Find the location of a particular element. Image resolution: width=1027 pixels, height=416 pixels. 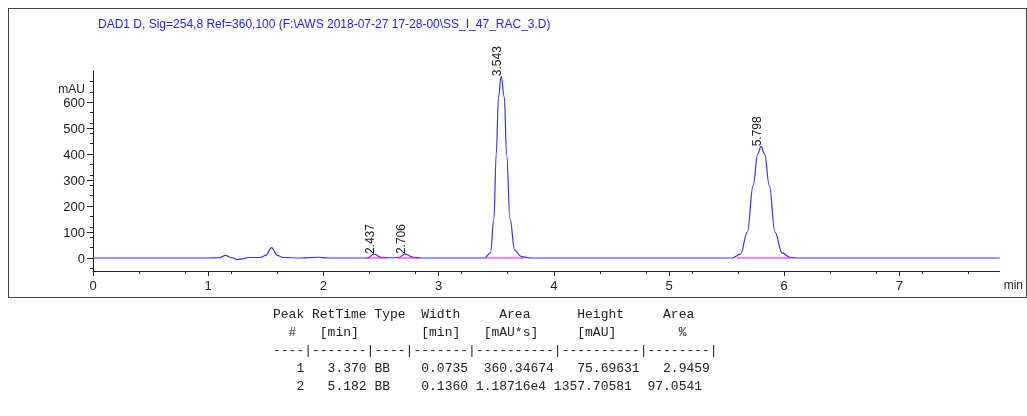

y-tick-label: 400 is located at coordinates (74, 154).